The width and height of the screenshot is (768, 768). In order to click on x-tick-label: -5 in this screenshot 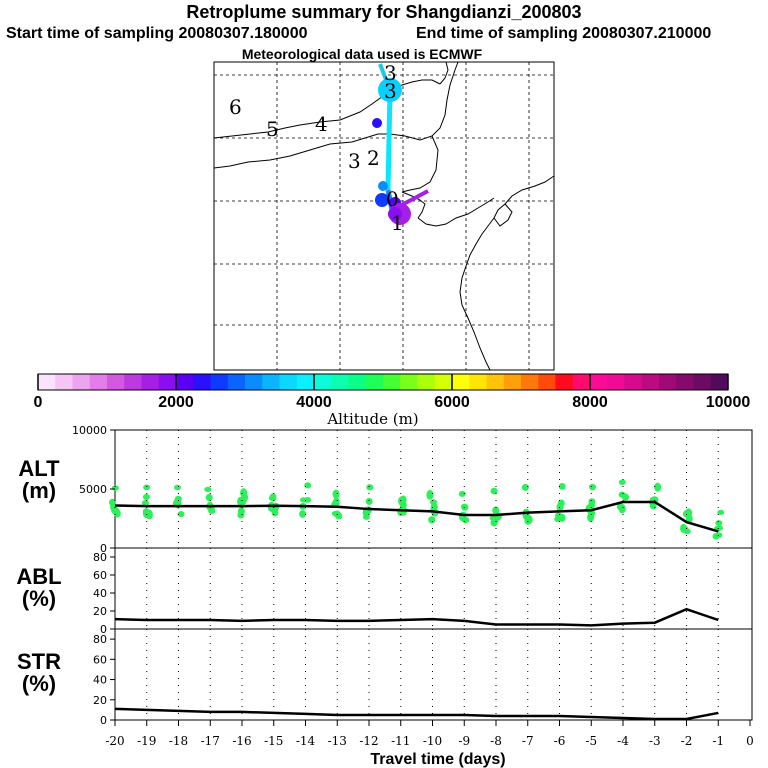, I will do `click(591, 741)`.